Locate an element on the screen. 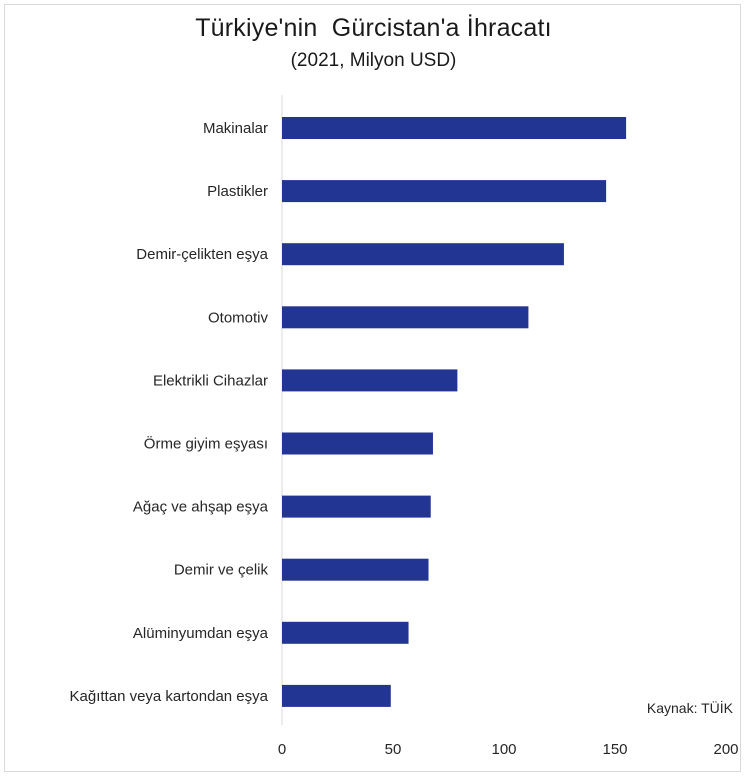 Image resolution: width=747 pixels, height=778 pixels. x-tick-label-0: 0 is located at coordinates (282, 749).